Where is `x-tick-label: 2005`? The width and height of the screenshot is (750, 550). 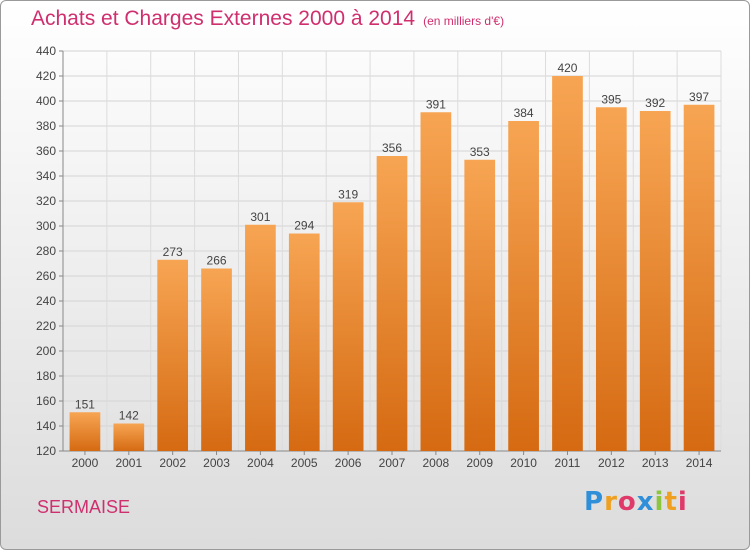
x-tick-label: 2005 is located at coordinates (304, 463).